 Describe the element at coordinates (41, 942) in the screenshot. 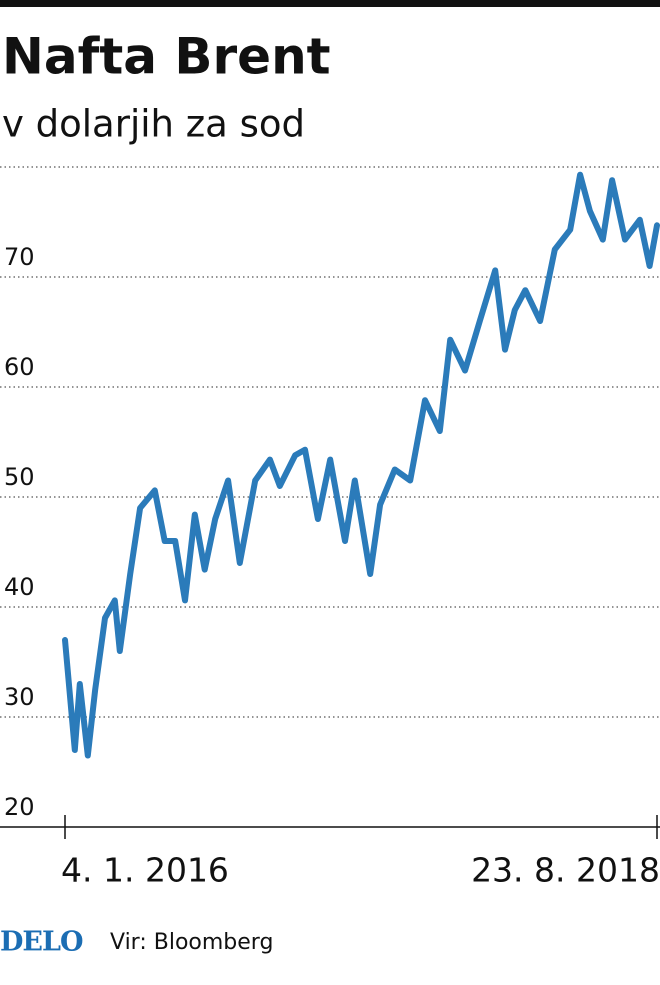

I see `logo: DELO` at that location.